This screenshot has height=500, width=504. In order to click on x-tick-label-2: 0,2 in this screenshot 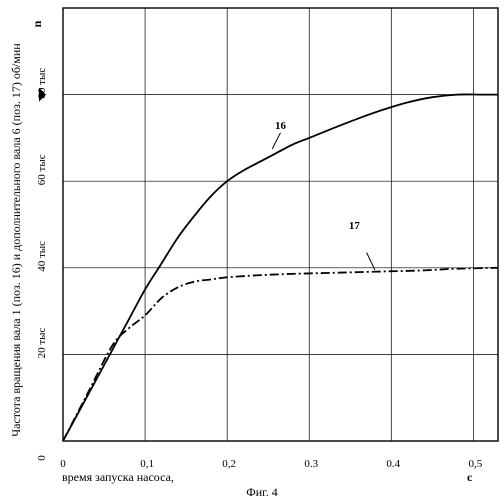, I will do `click(229, 464)`.